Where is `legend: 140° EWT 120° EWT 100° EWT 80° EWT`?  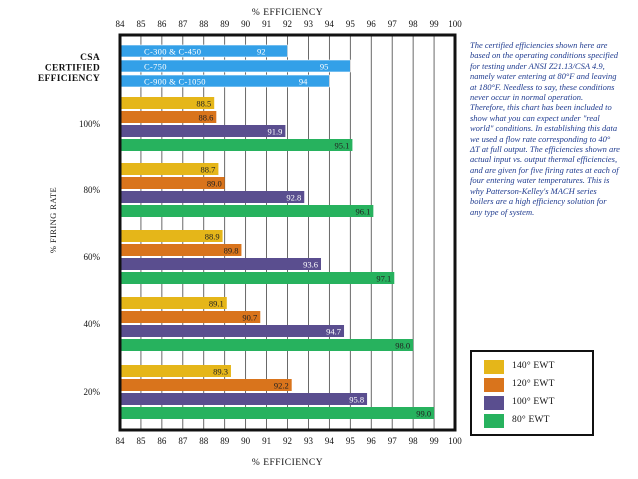
legend: 140° EWT 120° EWT 100° EWT 80° EWT is located at coordinates (532, 393).